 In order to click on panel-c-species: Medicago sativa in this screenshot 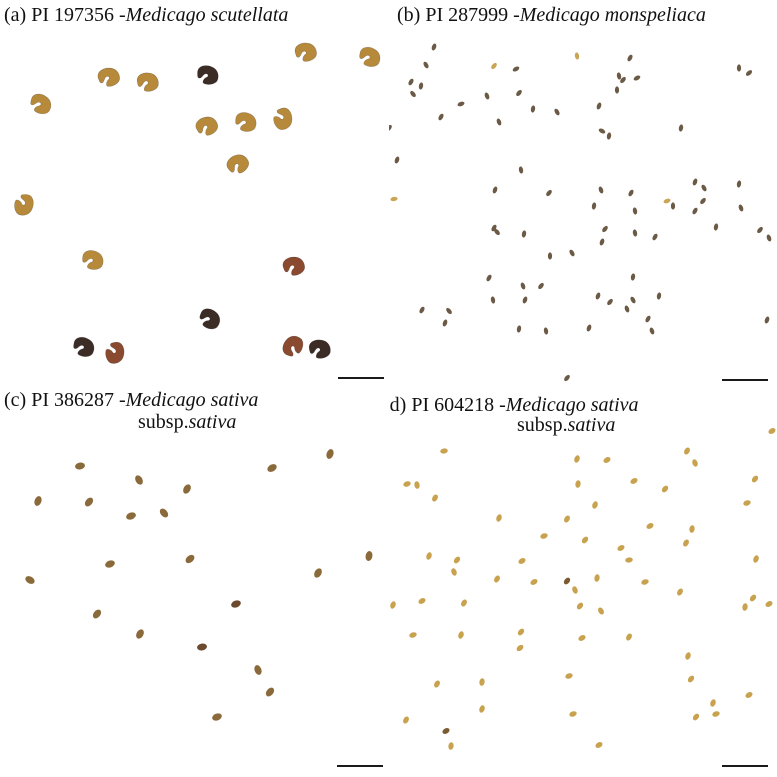, I will do `click(192, 400)`.